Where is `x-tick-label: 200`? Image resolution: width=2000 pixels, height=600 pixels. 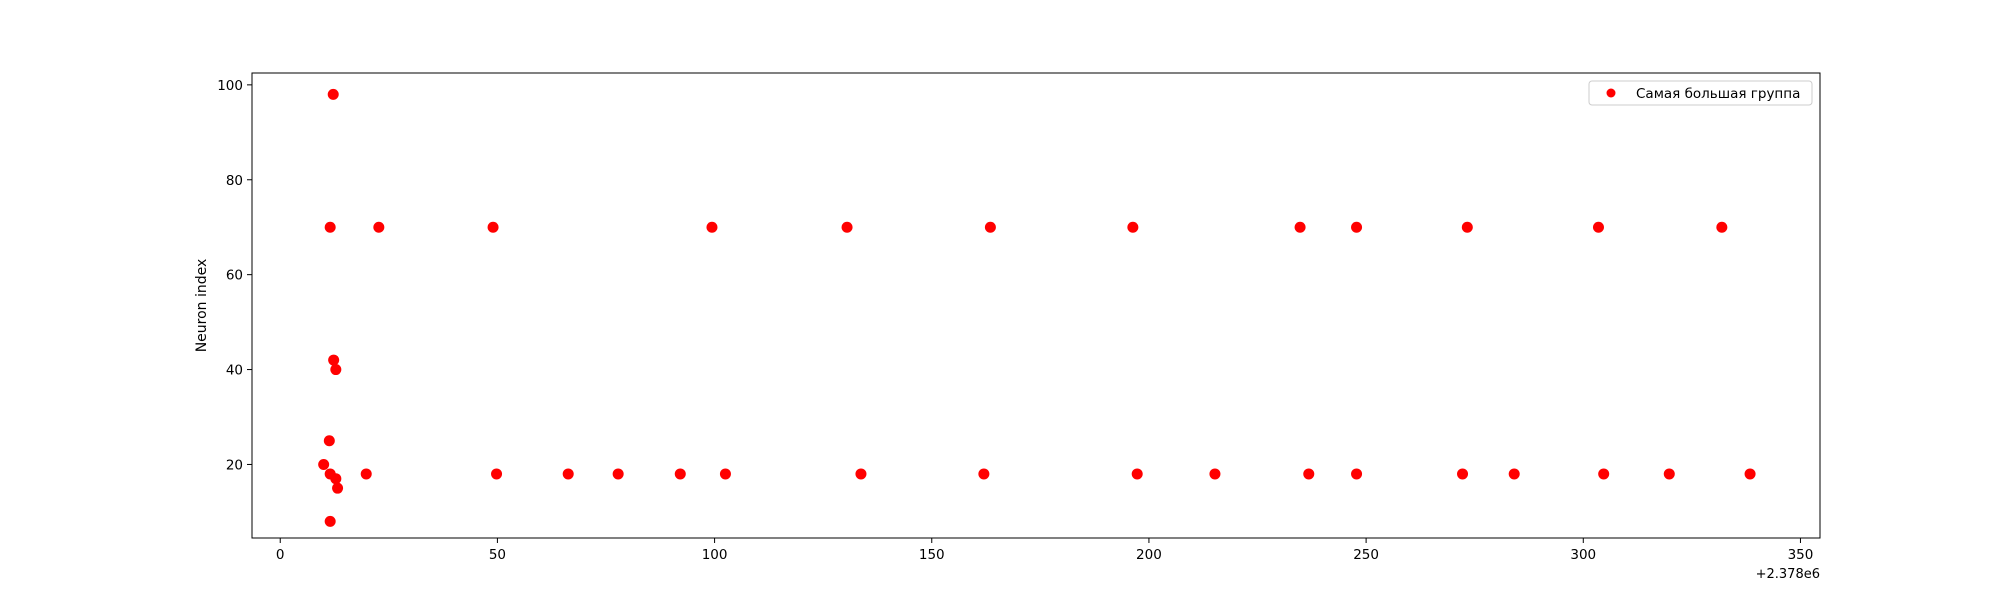 x-tick-label: 200 is located at coordinates (1149, 555).